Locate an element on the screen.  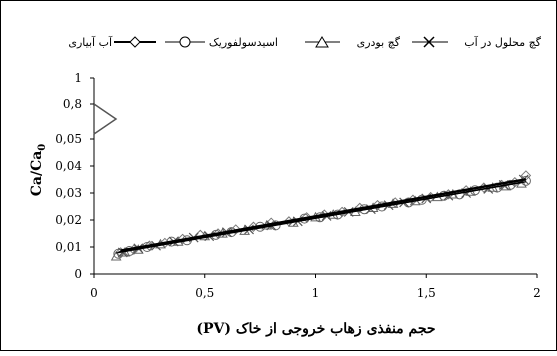
trend-line is located at coordinates (323, 216).